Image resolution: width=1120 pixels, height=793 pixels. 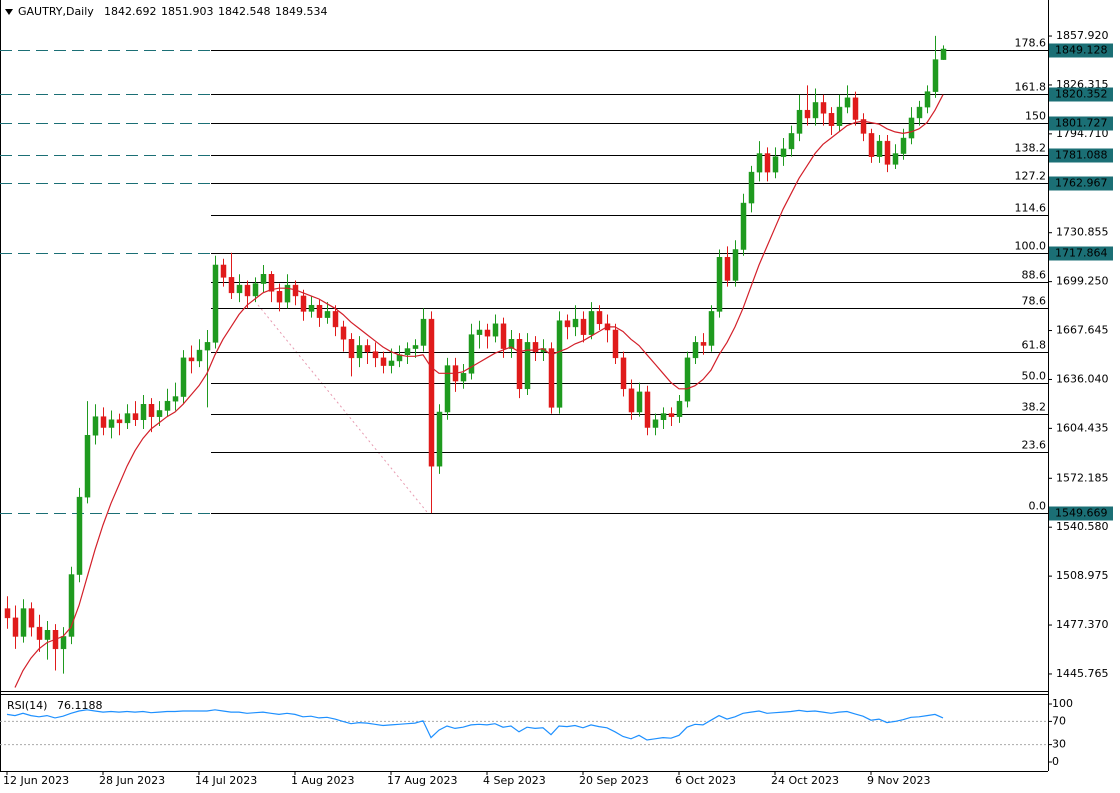 What do you see at coordinates (1081, 155) in the screenshot?
I see `price-box-label: 1781.088` at bounding box center [1081, 155].